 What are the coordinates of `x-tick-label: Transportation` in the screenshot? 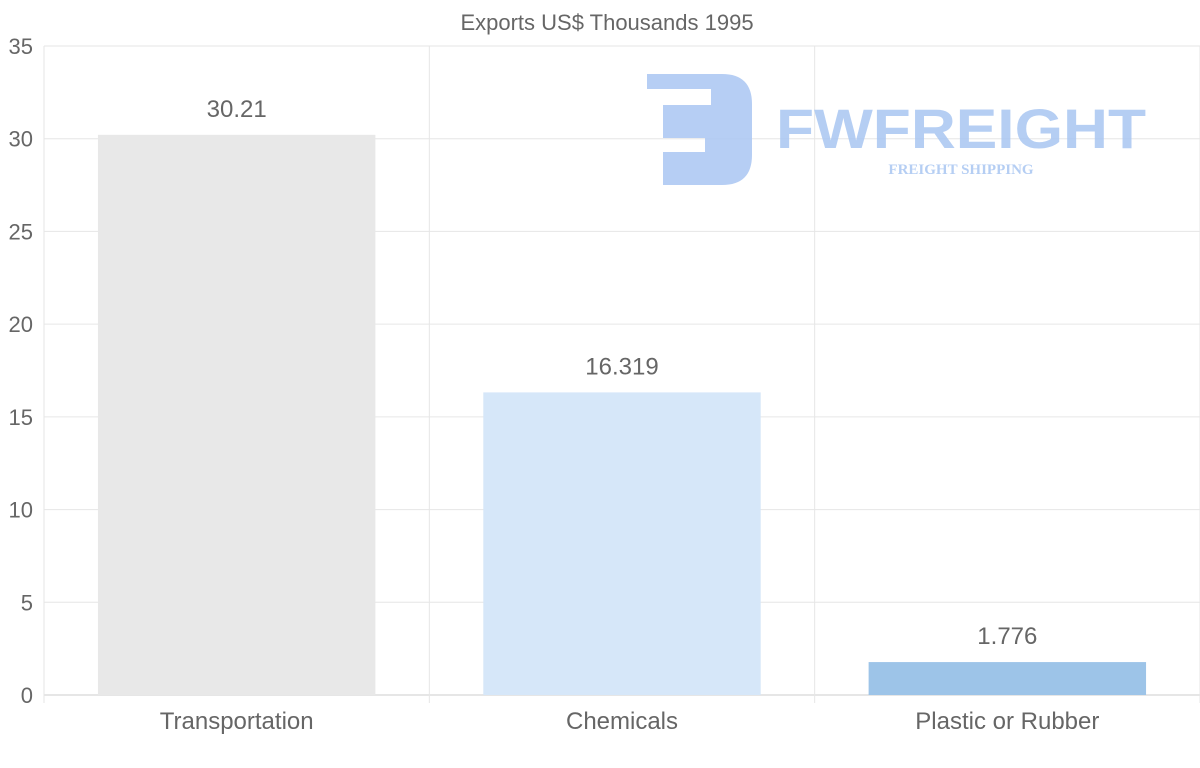 It's located at (237, 721).